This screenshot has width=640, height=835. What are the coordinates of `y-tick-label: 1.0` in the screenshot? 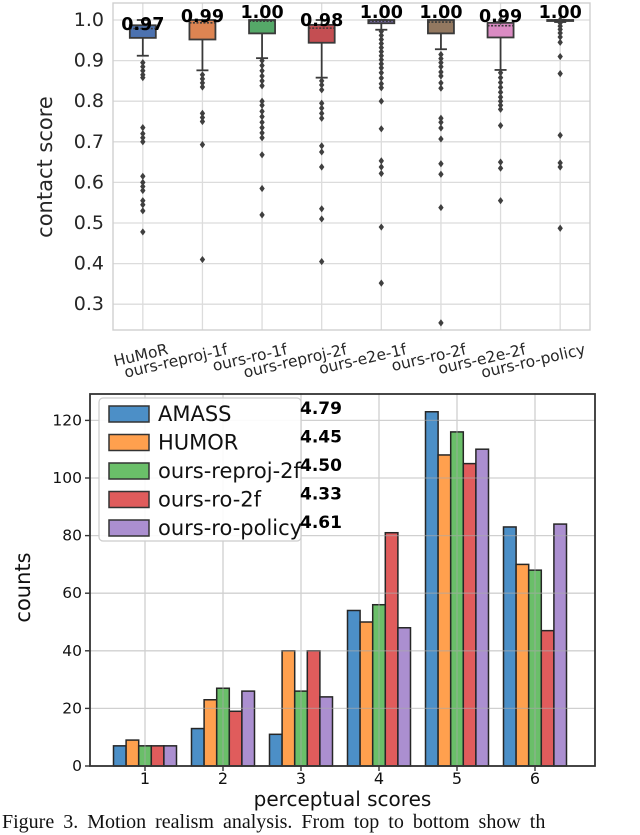 It's located at (89, 20).